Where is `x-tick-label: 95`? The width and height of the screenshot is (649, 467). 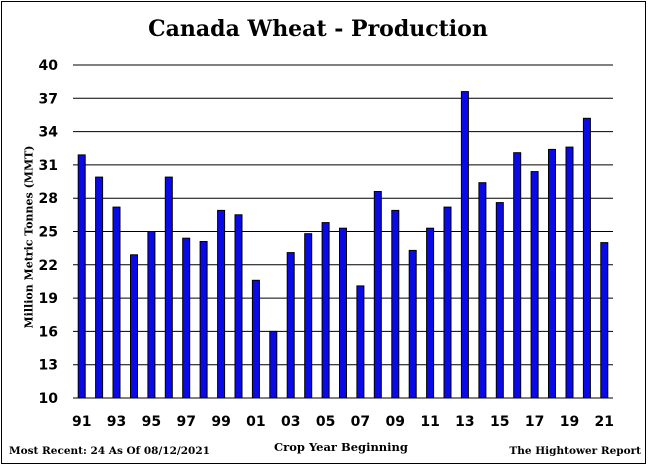 x-tick-label: 95 is located at coordinates (151, 422).